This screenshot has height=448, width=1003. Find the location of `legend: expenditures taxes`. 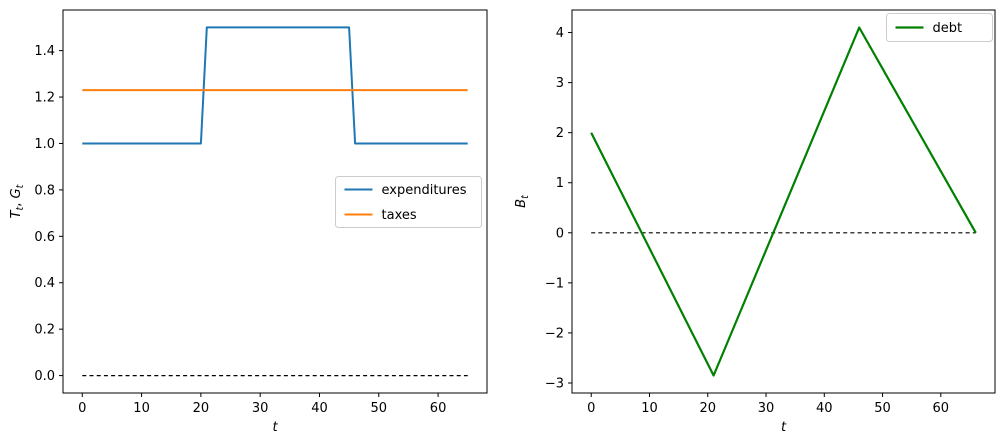

legend: expenditures taxes is located at coordinates (408, 202).